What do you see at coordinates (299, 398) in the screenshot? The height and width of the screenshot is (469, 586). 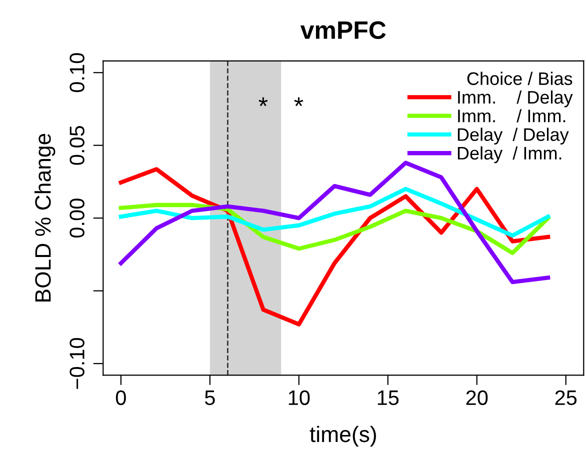 I see `x-tick-label: 10` at bounding box center [299, 398].